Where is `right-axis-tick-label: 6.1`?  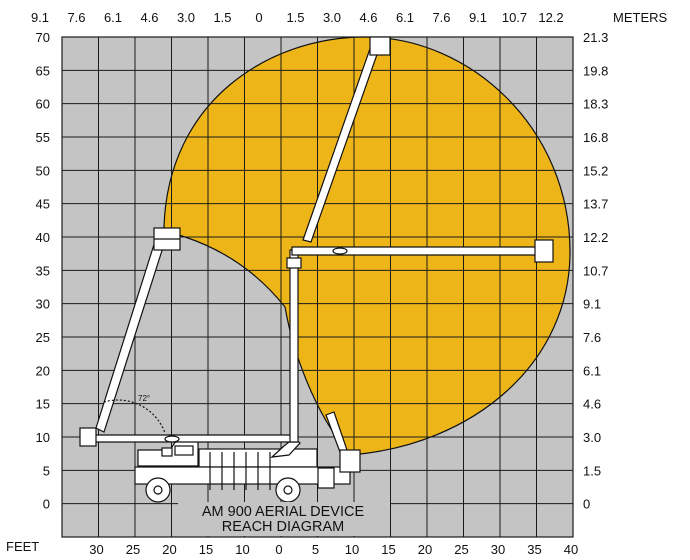 right-axis-tick-label: 6.1 is located at coordinates (592, 370).